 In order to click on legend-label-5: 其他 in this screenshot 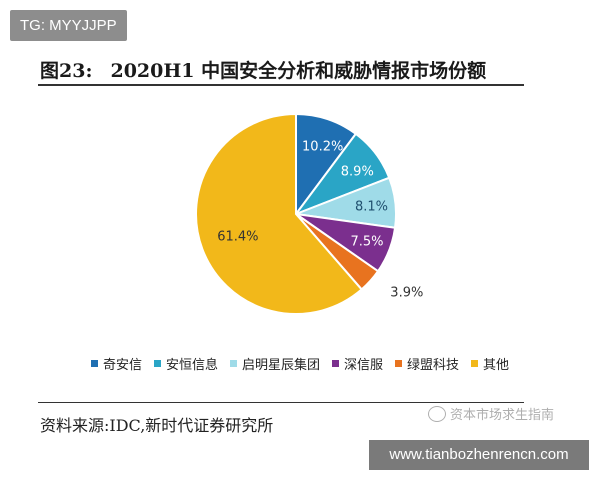, I will do `click(496, 365)`.